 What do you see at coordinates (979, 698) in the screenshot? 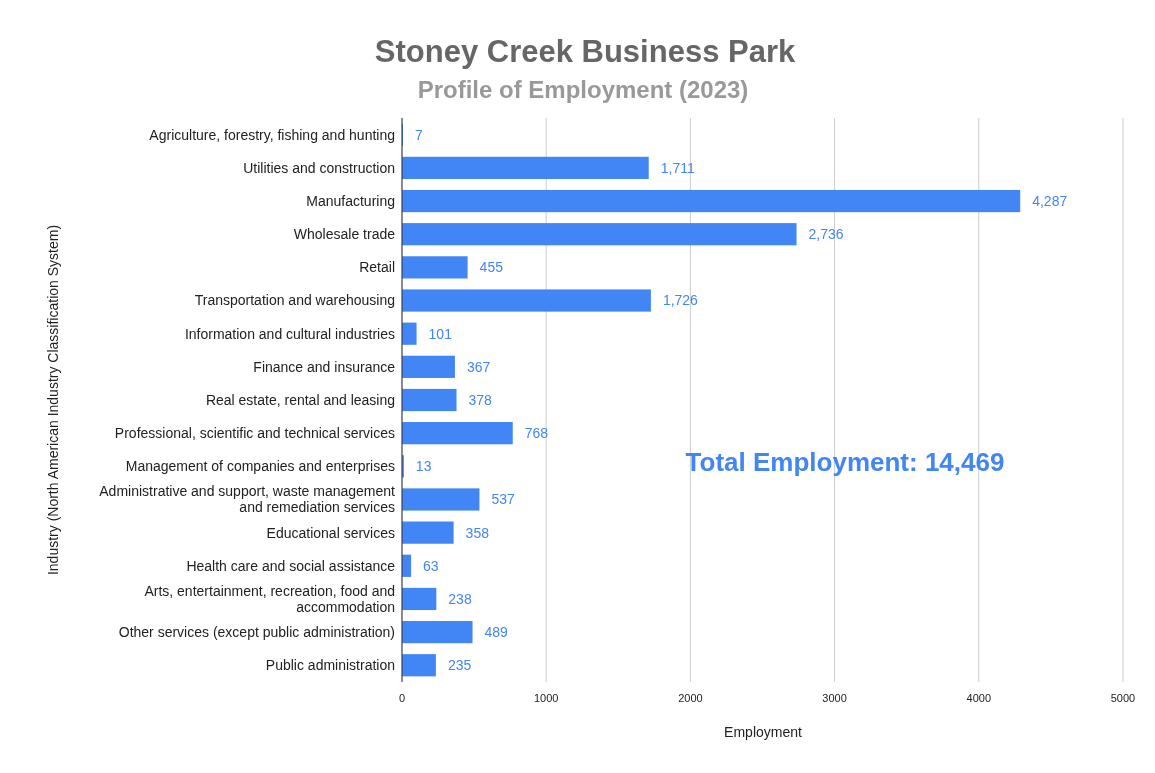
I see `x-tick-label: 4000` at bounding box center [979, 698].